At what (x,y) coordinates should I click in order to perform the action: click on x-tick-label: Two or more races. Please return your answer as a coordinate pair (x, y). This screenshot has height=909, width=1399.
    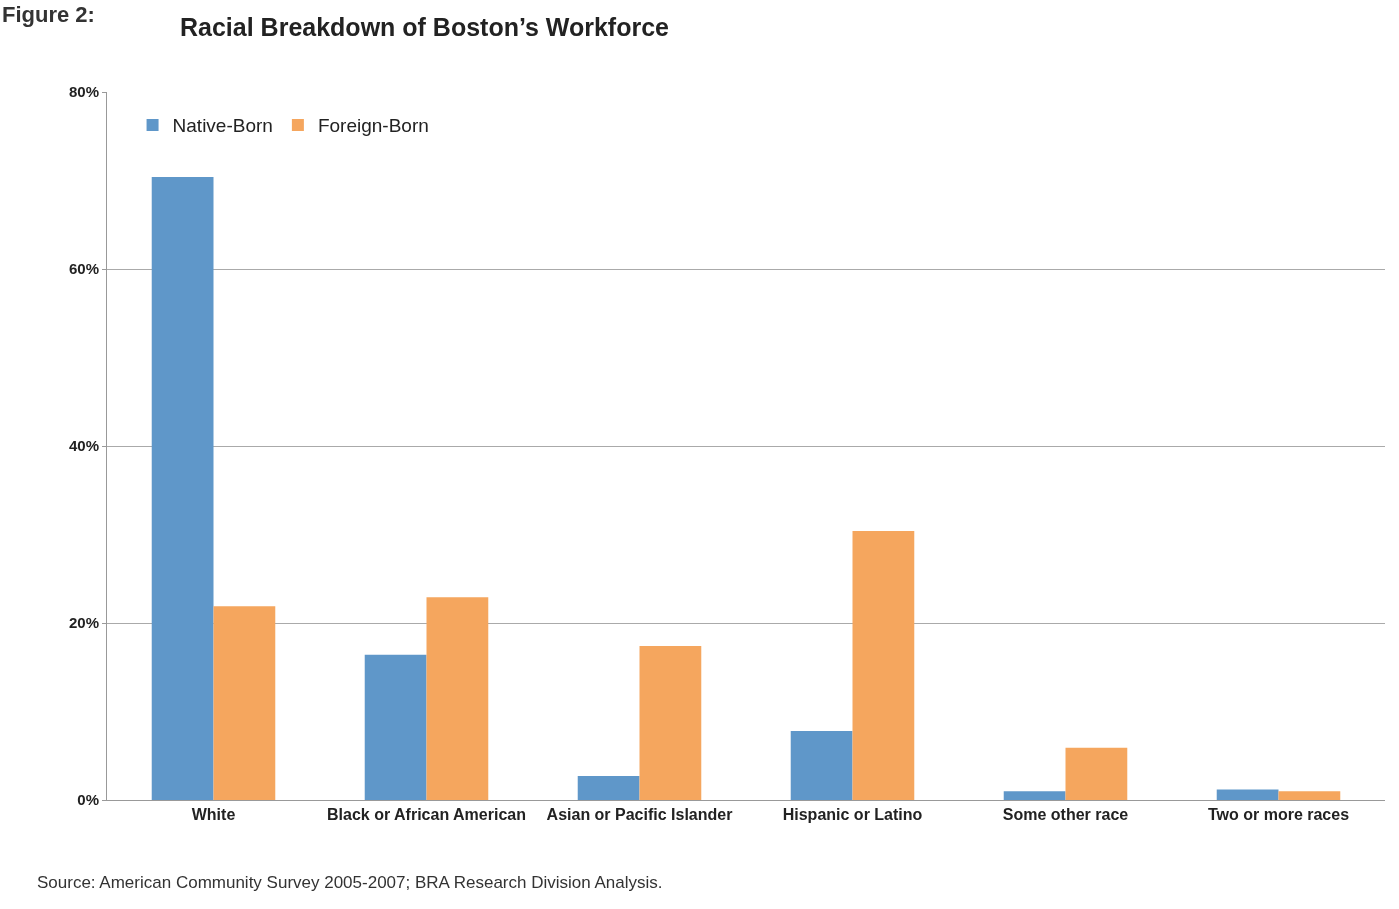
    Looking at the image, I should click on (1278, 815).